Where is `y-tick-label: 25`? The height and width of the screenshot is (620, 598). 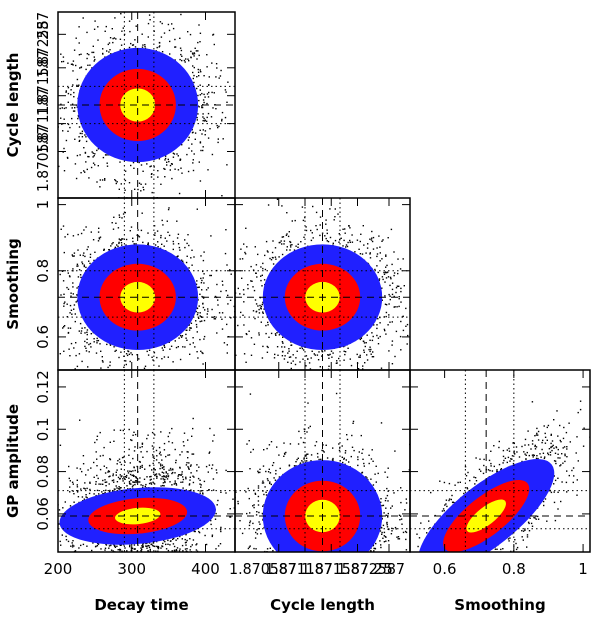
y-tick-label: 25 is located at coordinates (43, 30).